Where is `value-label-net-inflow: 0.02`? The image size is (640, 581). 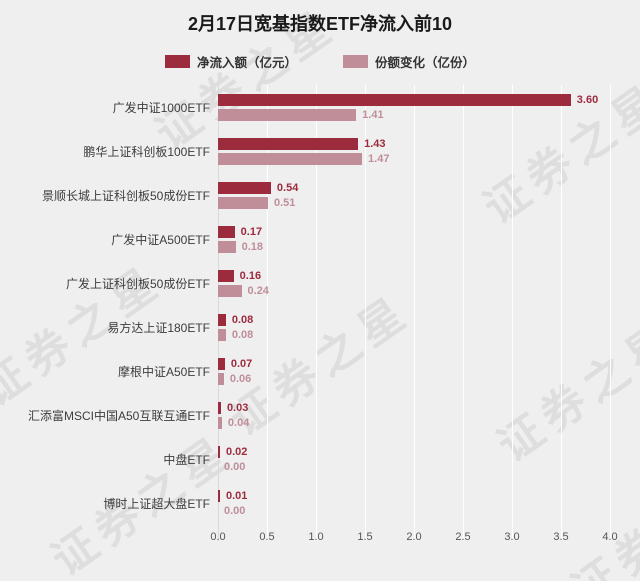 value-label-net-inflow: 0.02 is located at coordinates (237, 451).